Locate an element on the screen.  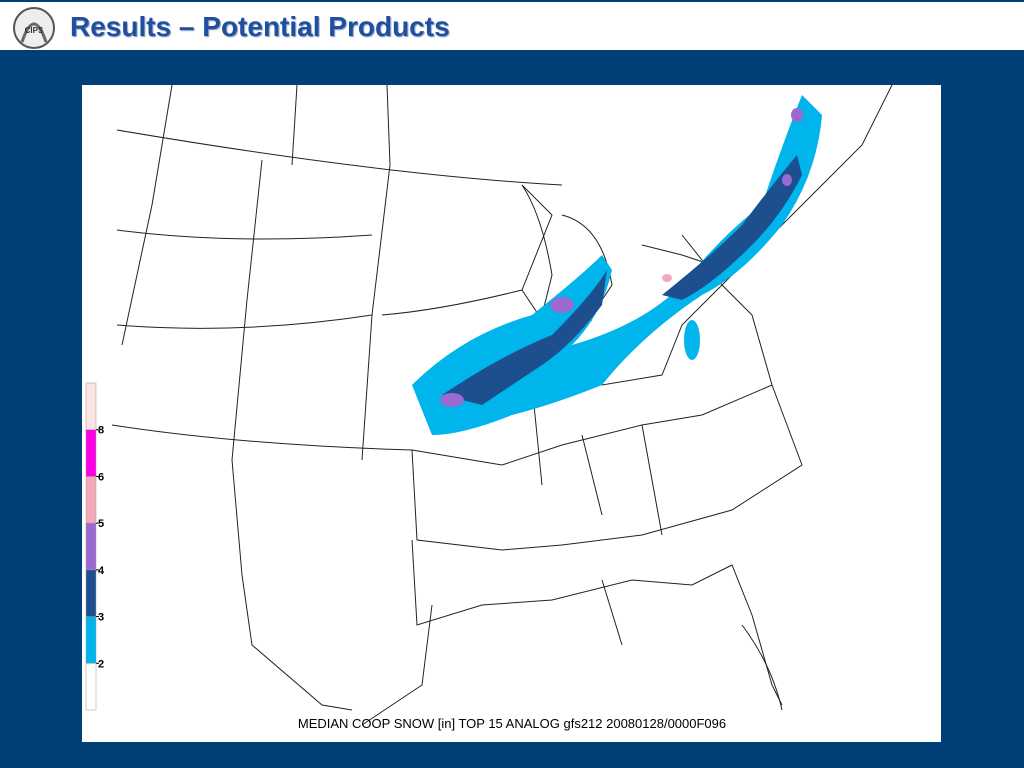
logo: CIPS is located at coordinates (34, 28).